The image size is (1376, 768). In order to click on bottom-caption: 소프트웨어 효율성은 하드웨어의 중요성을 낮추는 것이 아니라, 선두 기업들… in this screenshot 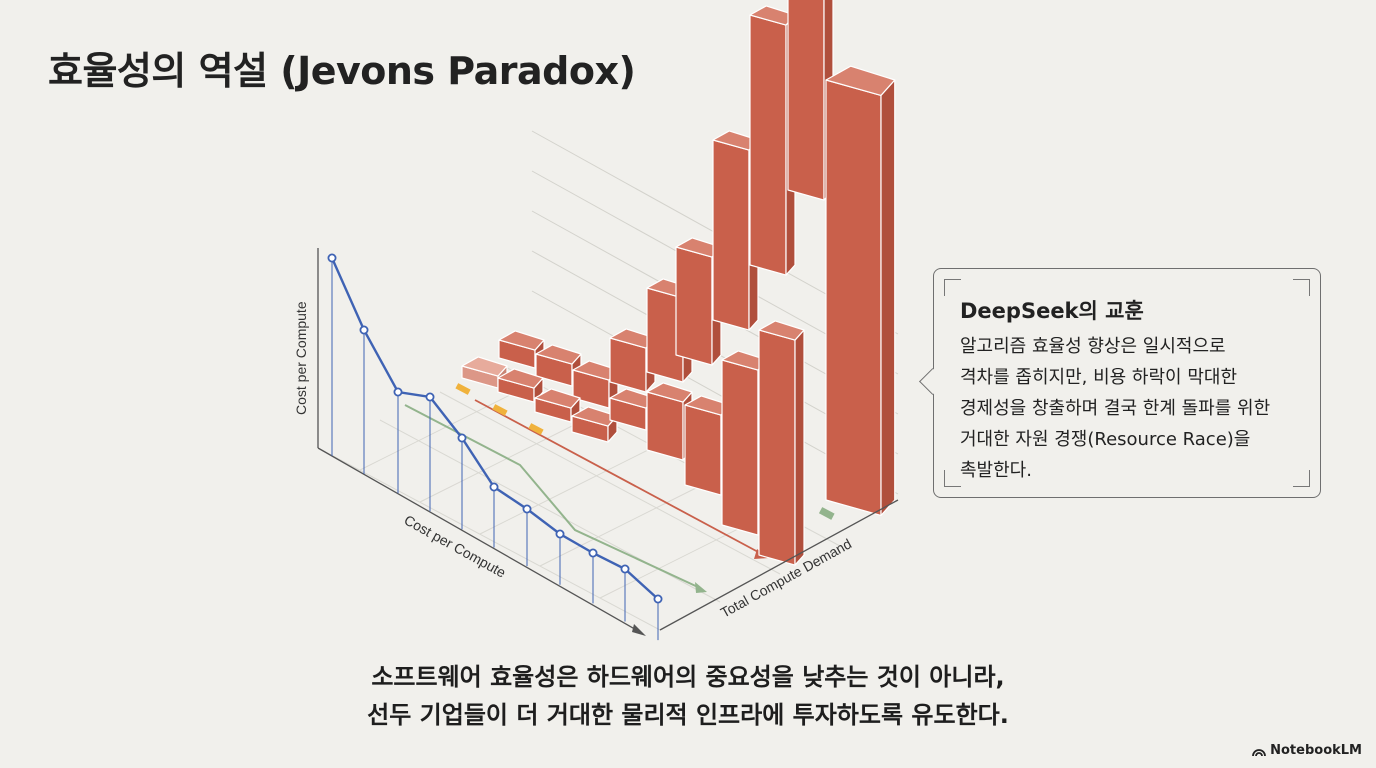, I will do `click(688, 696)`.